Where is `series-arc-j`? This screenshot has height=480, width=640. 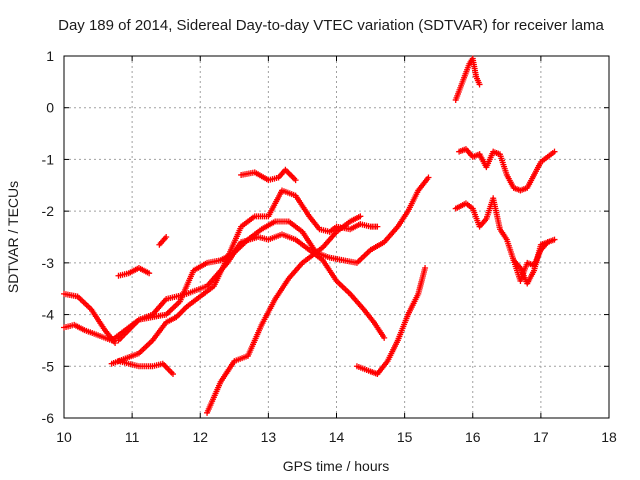
series-arc-j is located at coordinates (391, 321).